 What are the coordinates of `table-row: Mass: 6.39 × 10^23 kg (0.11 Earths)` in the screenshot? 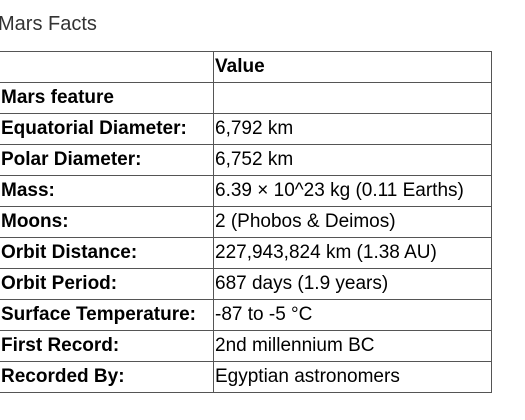 It's located at (246, 191).